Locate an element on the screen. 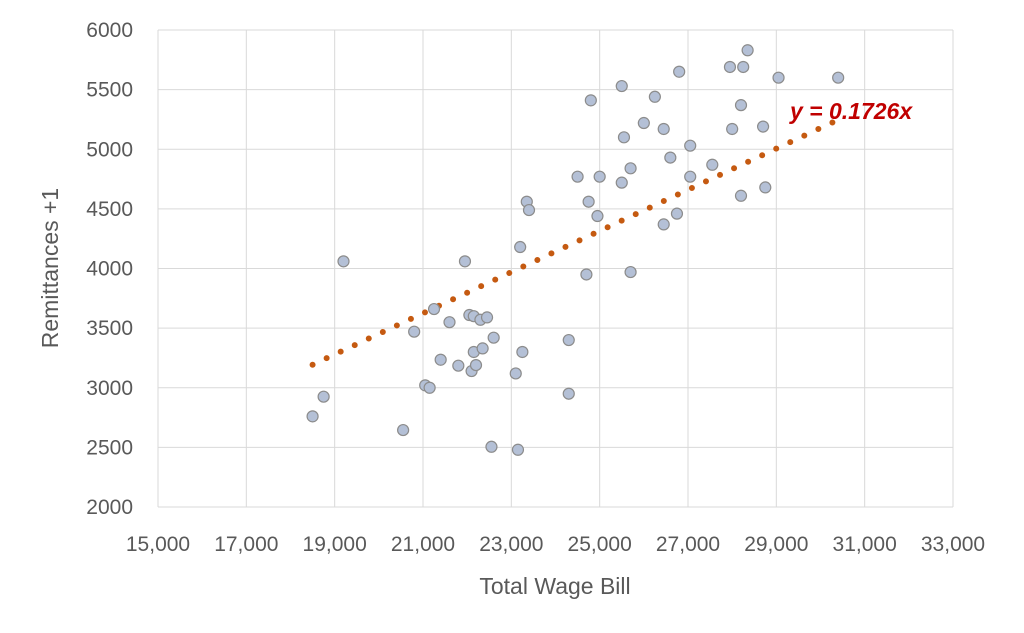  x-axis-title: Total Wage Bill is located at coordinates (554, 586).